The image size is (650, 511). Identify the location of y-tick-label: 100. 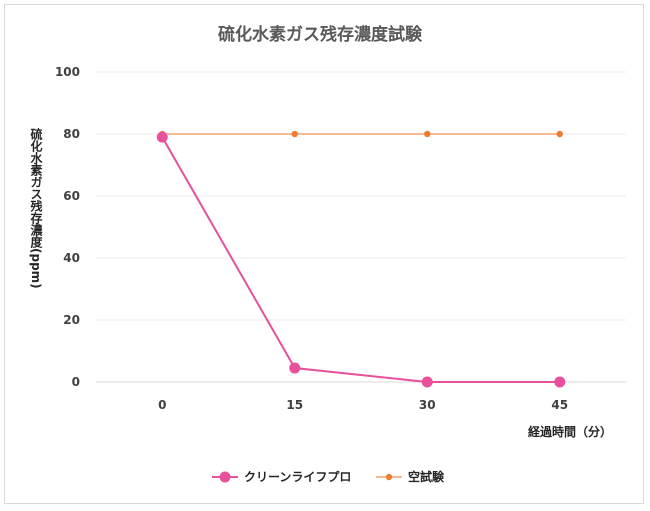
(67, 72).